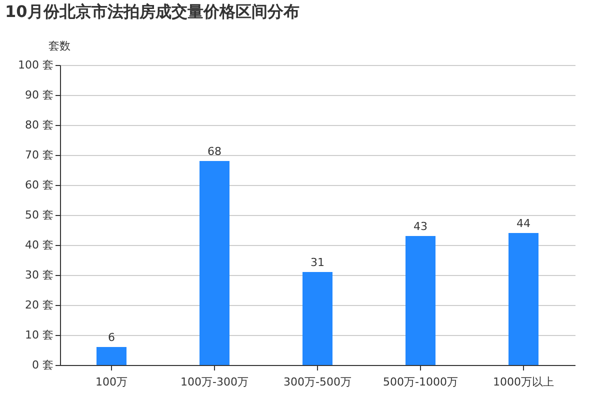  Describe the element at coordinates (318, 382) in the screenshot. I see `x-tick-label: 300万-500万` at that location.